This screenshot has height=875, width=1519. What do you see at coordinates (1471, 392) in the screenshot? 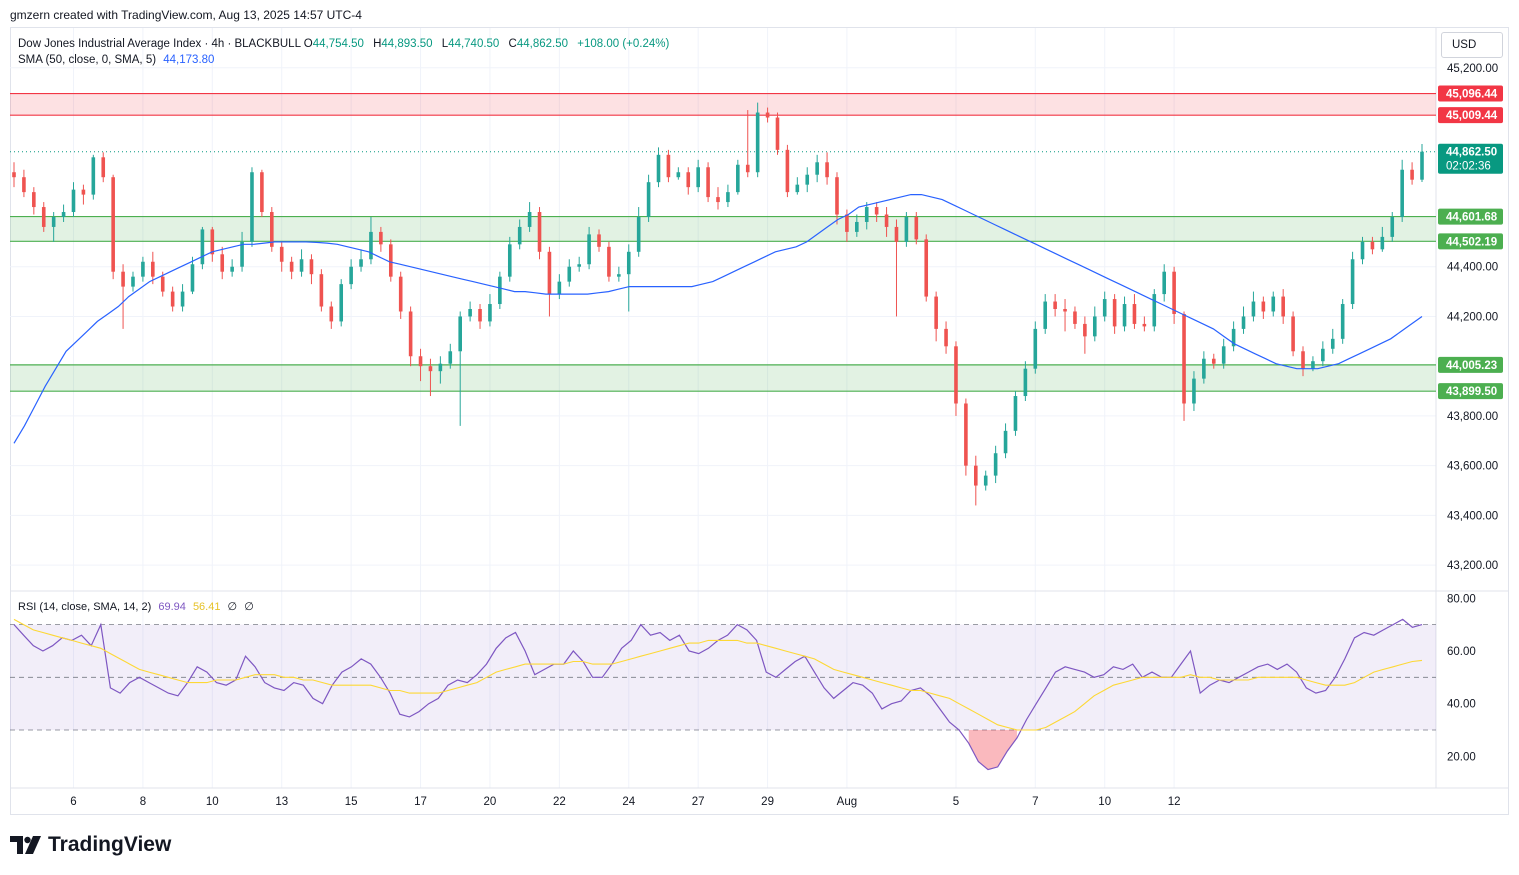
I see `support-price-label: 43,899.50` at bounding box center [1471, 392].